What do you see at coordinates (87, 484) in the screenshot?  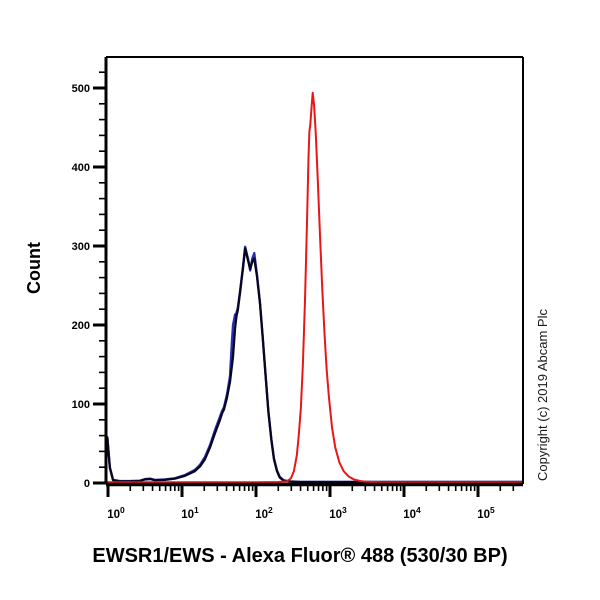 I see `y-tick-label: 0` at bounding box center [87, 484].